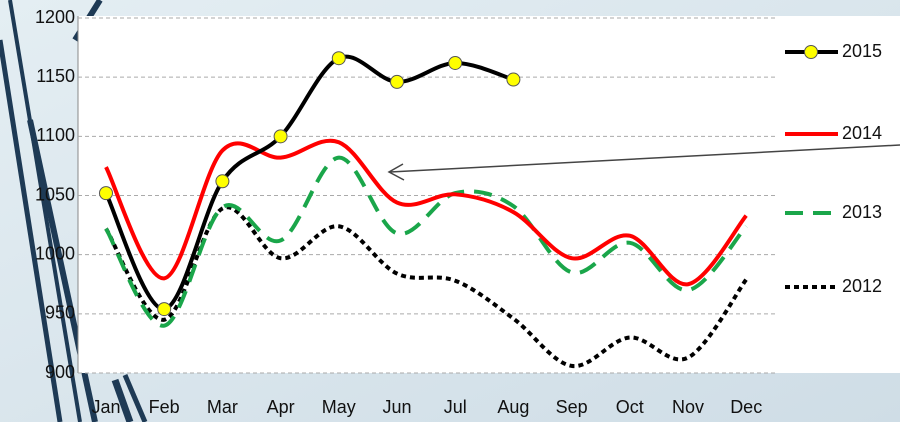  I want to click on legend-label: 2013, so click(862, 212).